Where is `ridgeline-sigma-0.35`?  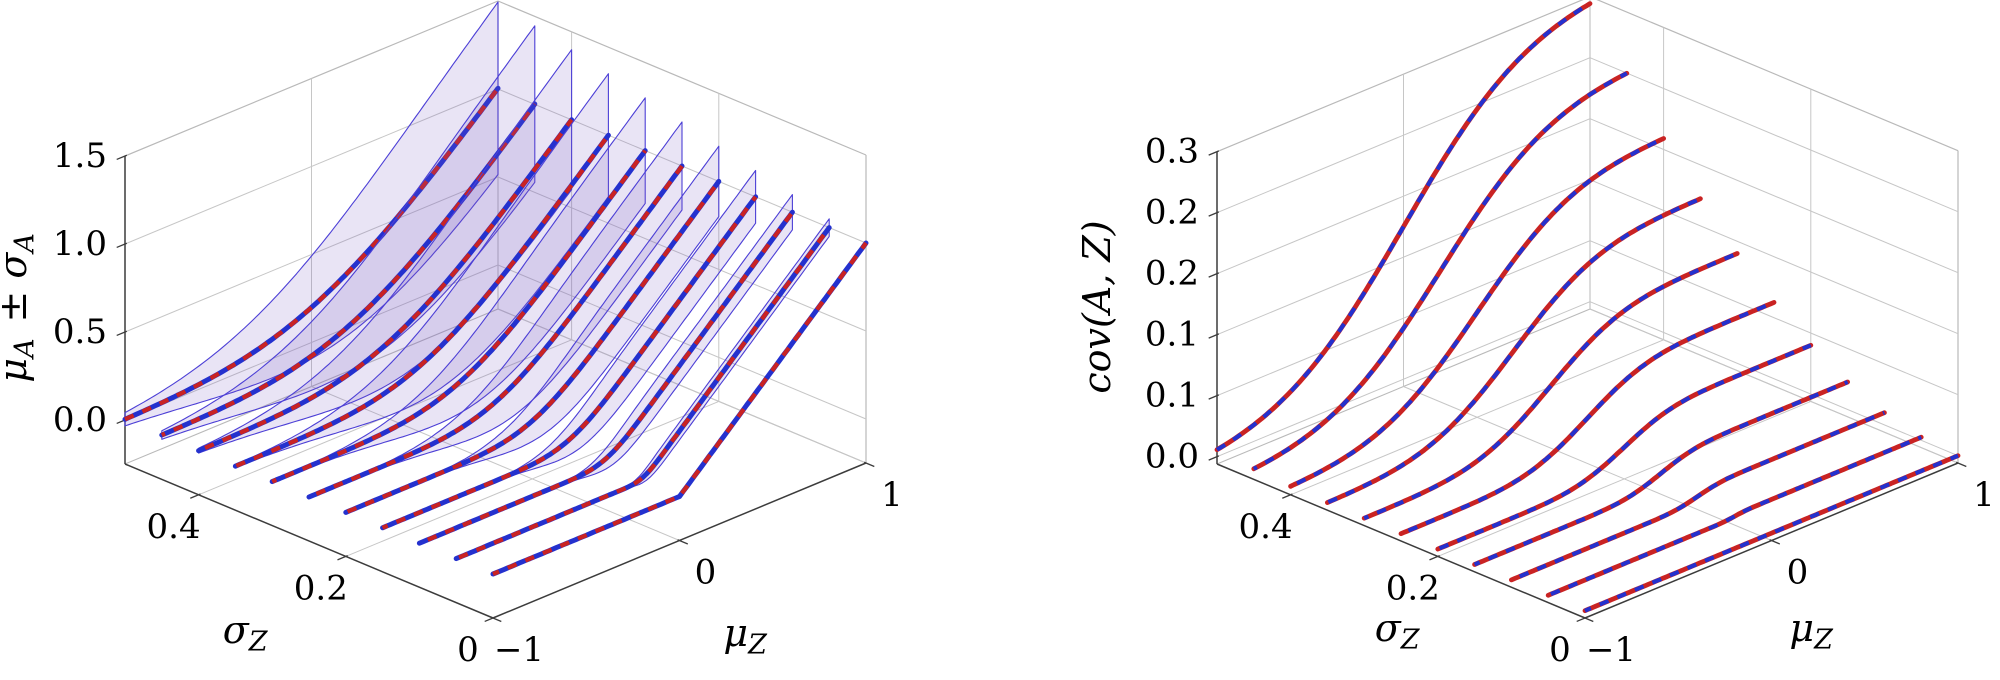
ridgeline-sigma-0.35 is located at coordinates (1514, 350).